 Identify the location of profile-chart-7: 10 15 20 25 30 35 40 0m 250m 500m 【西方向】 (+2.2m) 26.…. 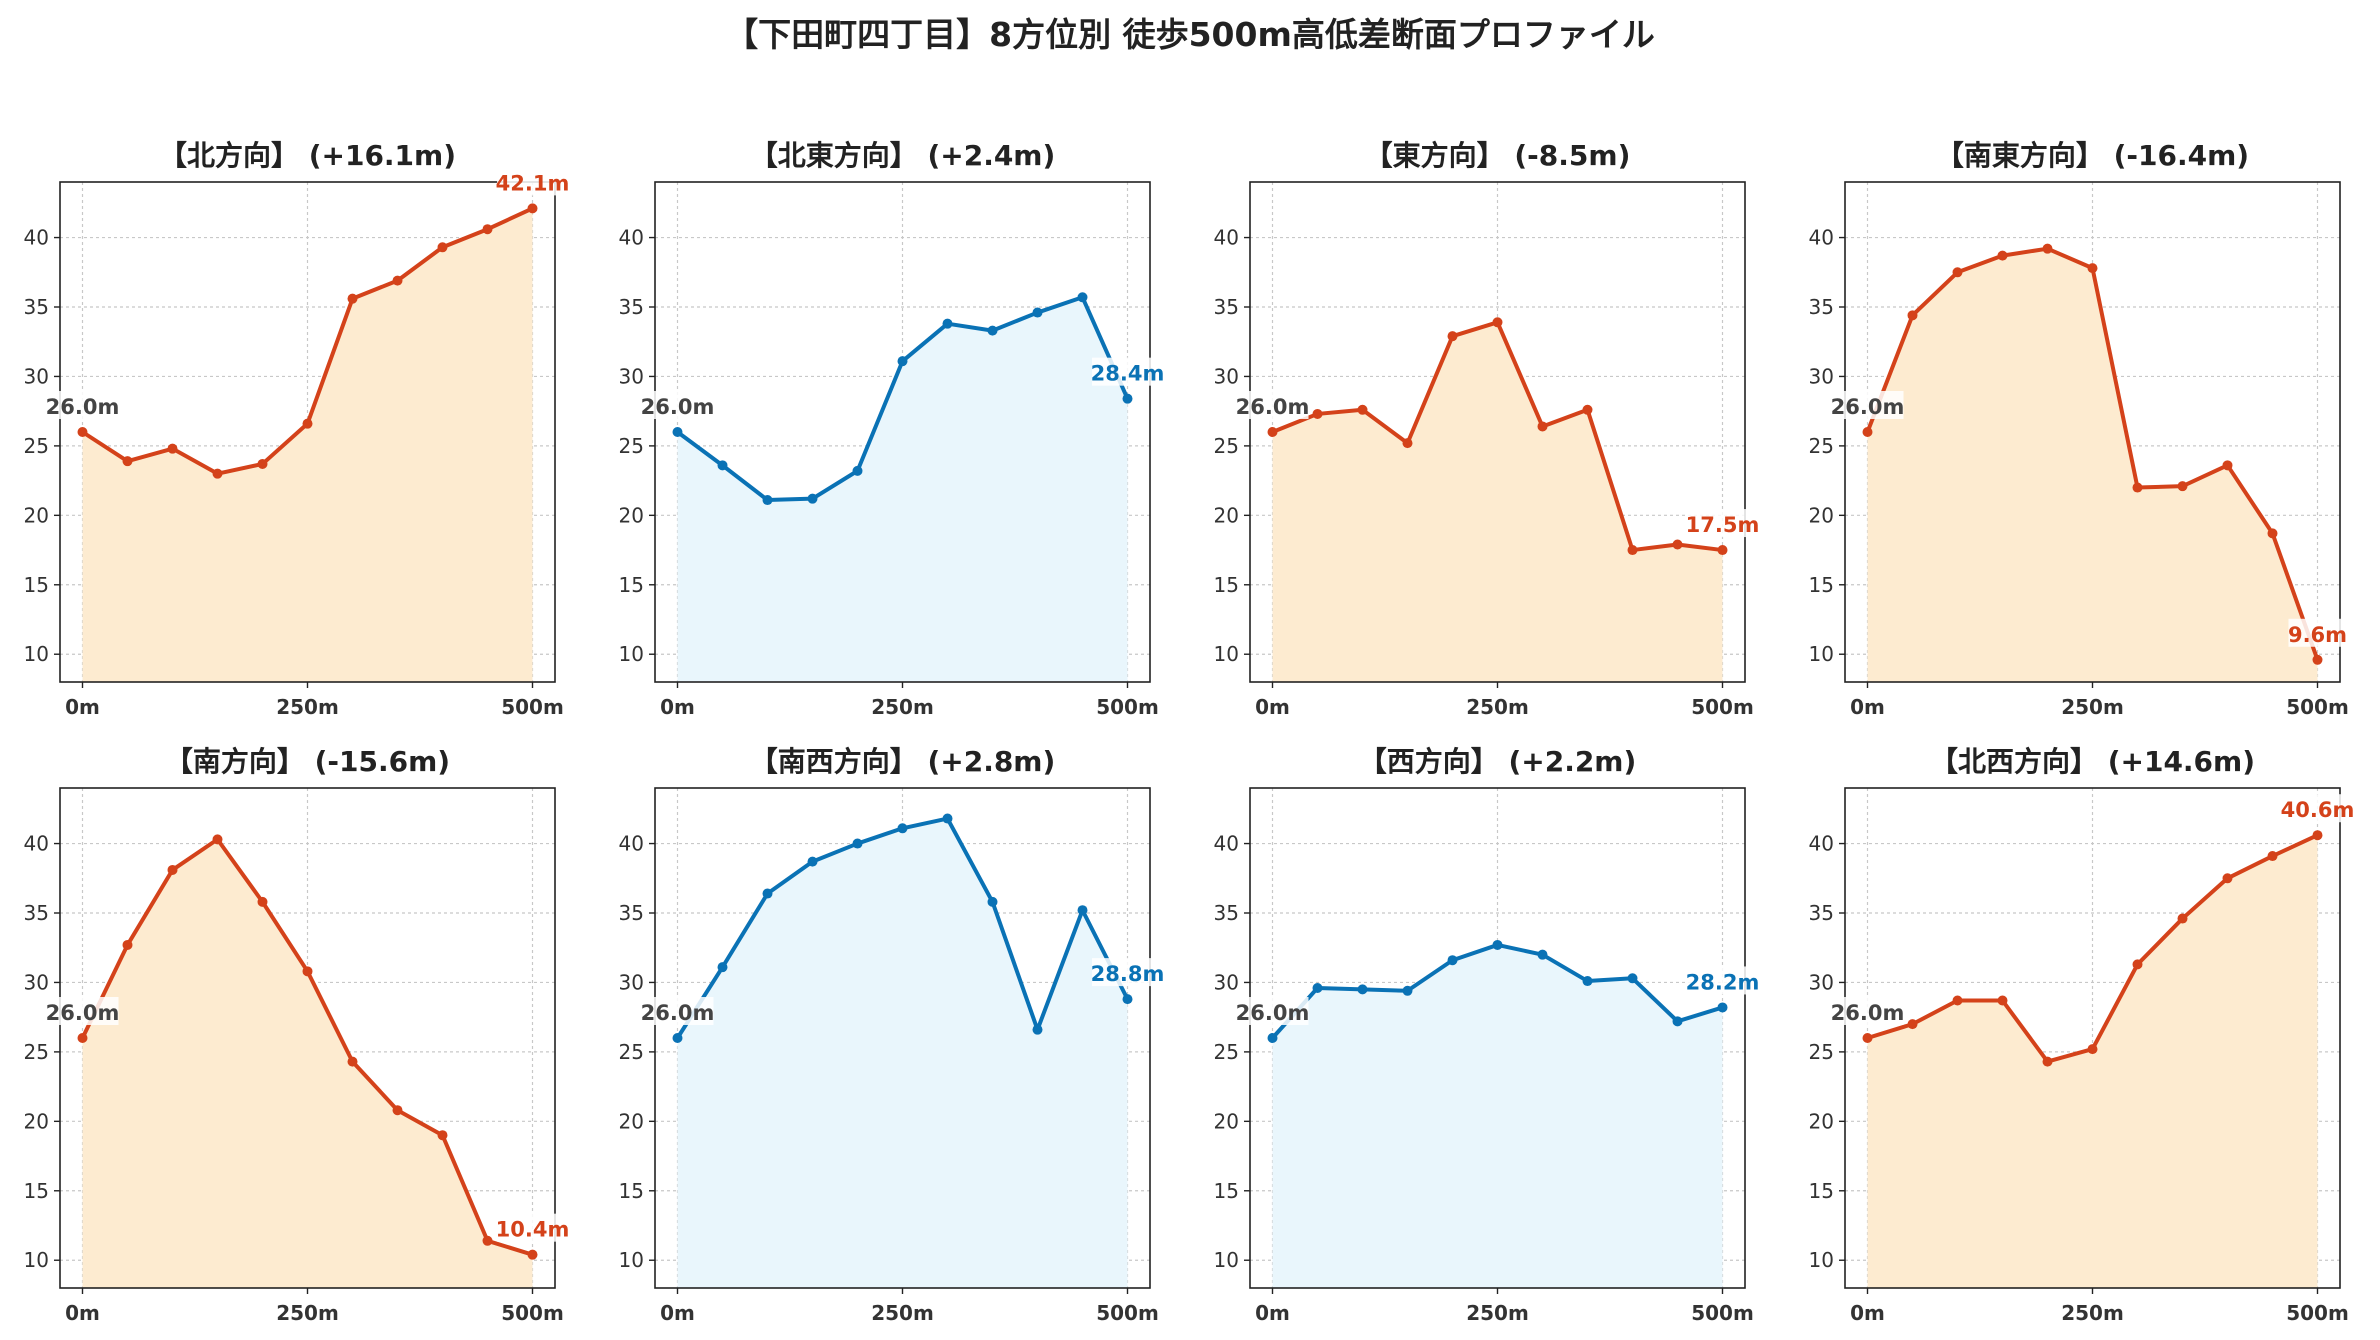
(1487, 1035).